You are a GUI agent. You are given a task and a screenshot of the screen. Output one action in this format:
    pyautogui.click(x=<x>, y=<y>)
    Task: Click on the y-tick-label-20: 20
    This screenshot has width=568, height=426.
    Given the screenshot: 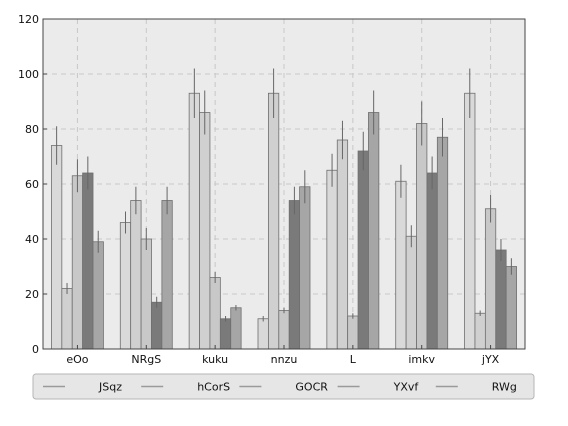 What is the action you would take?
    pyautogui.click(x=32, y=294)
    